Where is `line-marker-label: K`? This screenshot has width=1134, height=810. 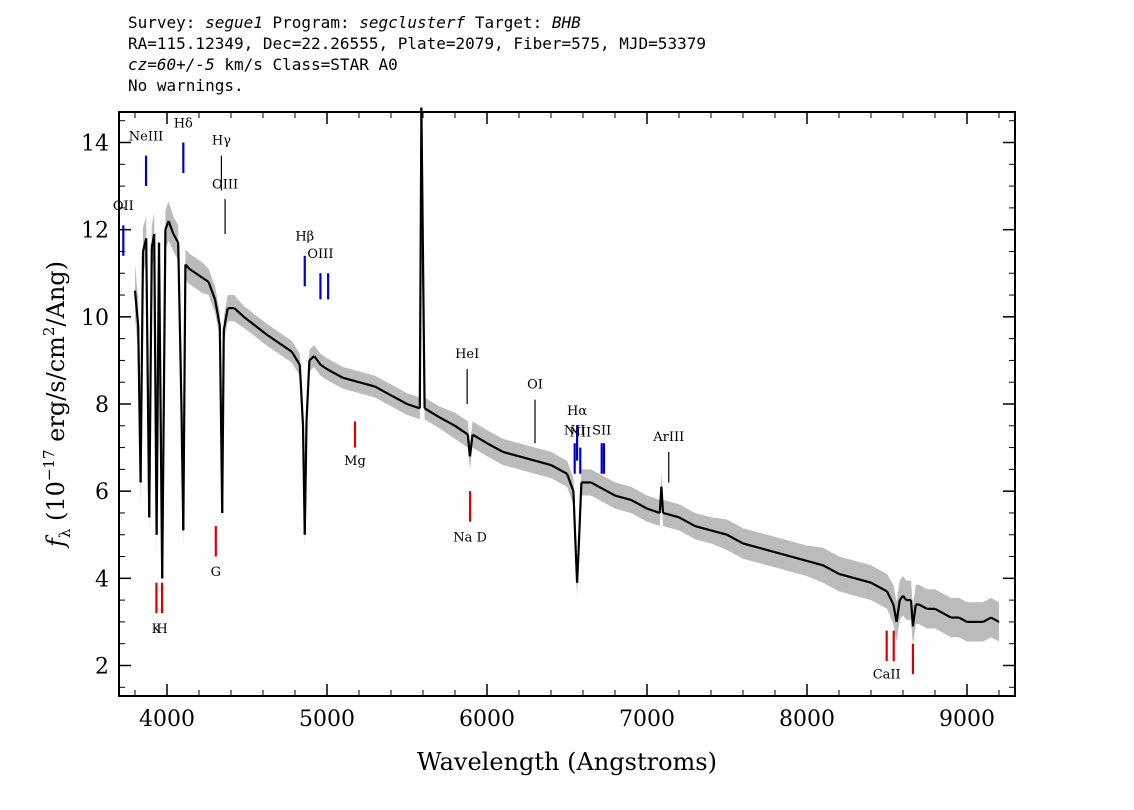 line-marker-label: K is located at coordinates (157, 629).